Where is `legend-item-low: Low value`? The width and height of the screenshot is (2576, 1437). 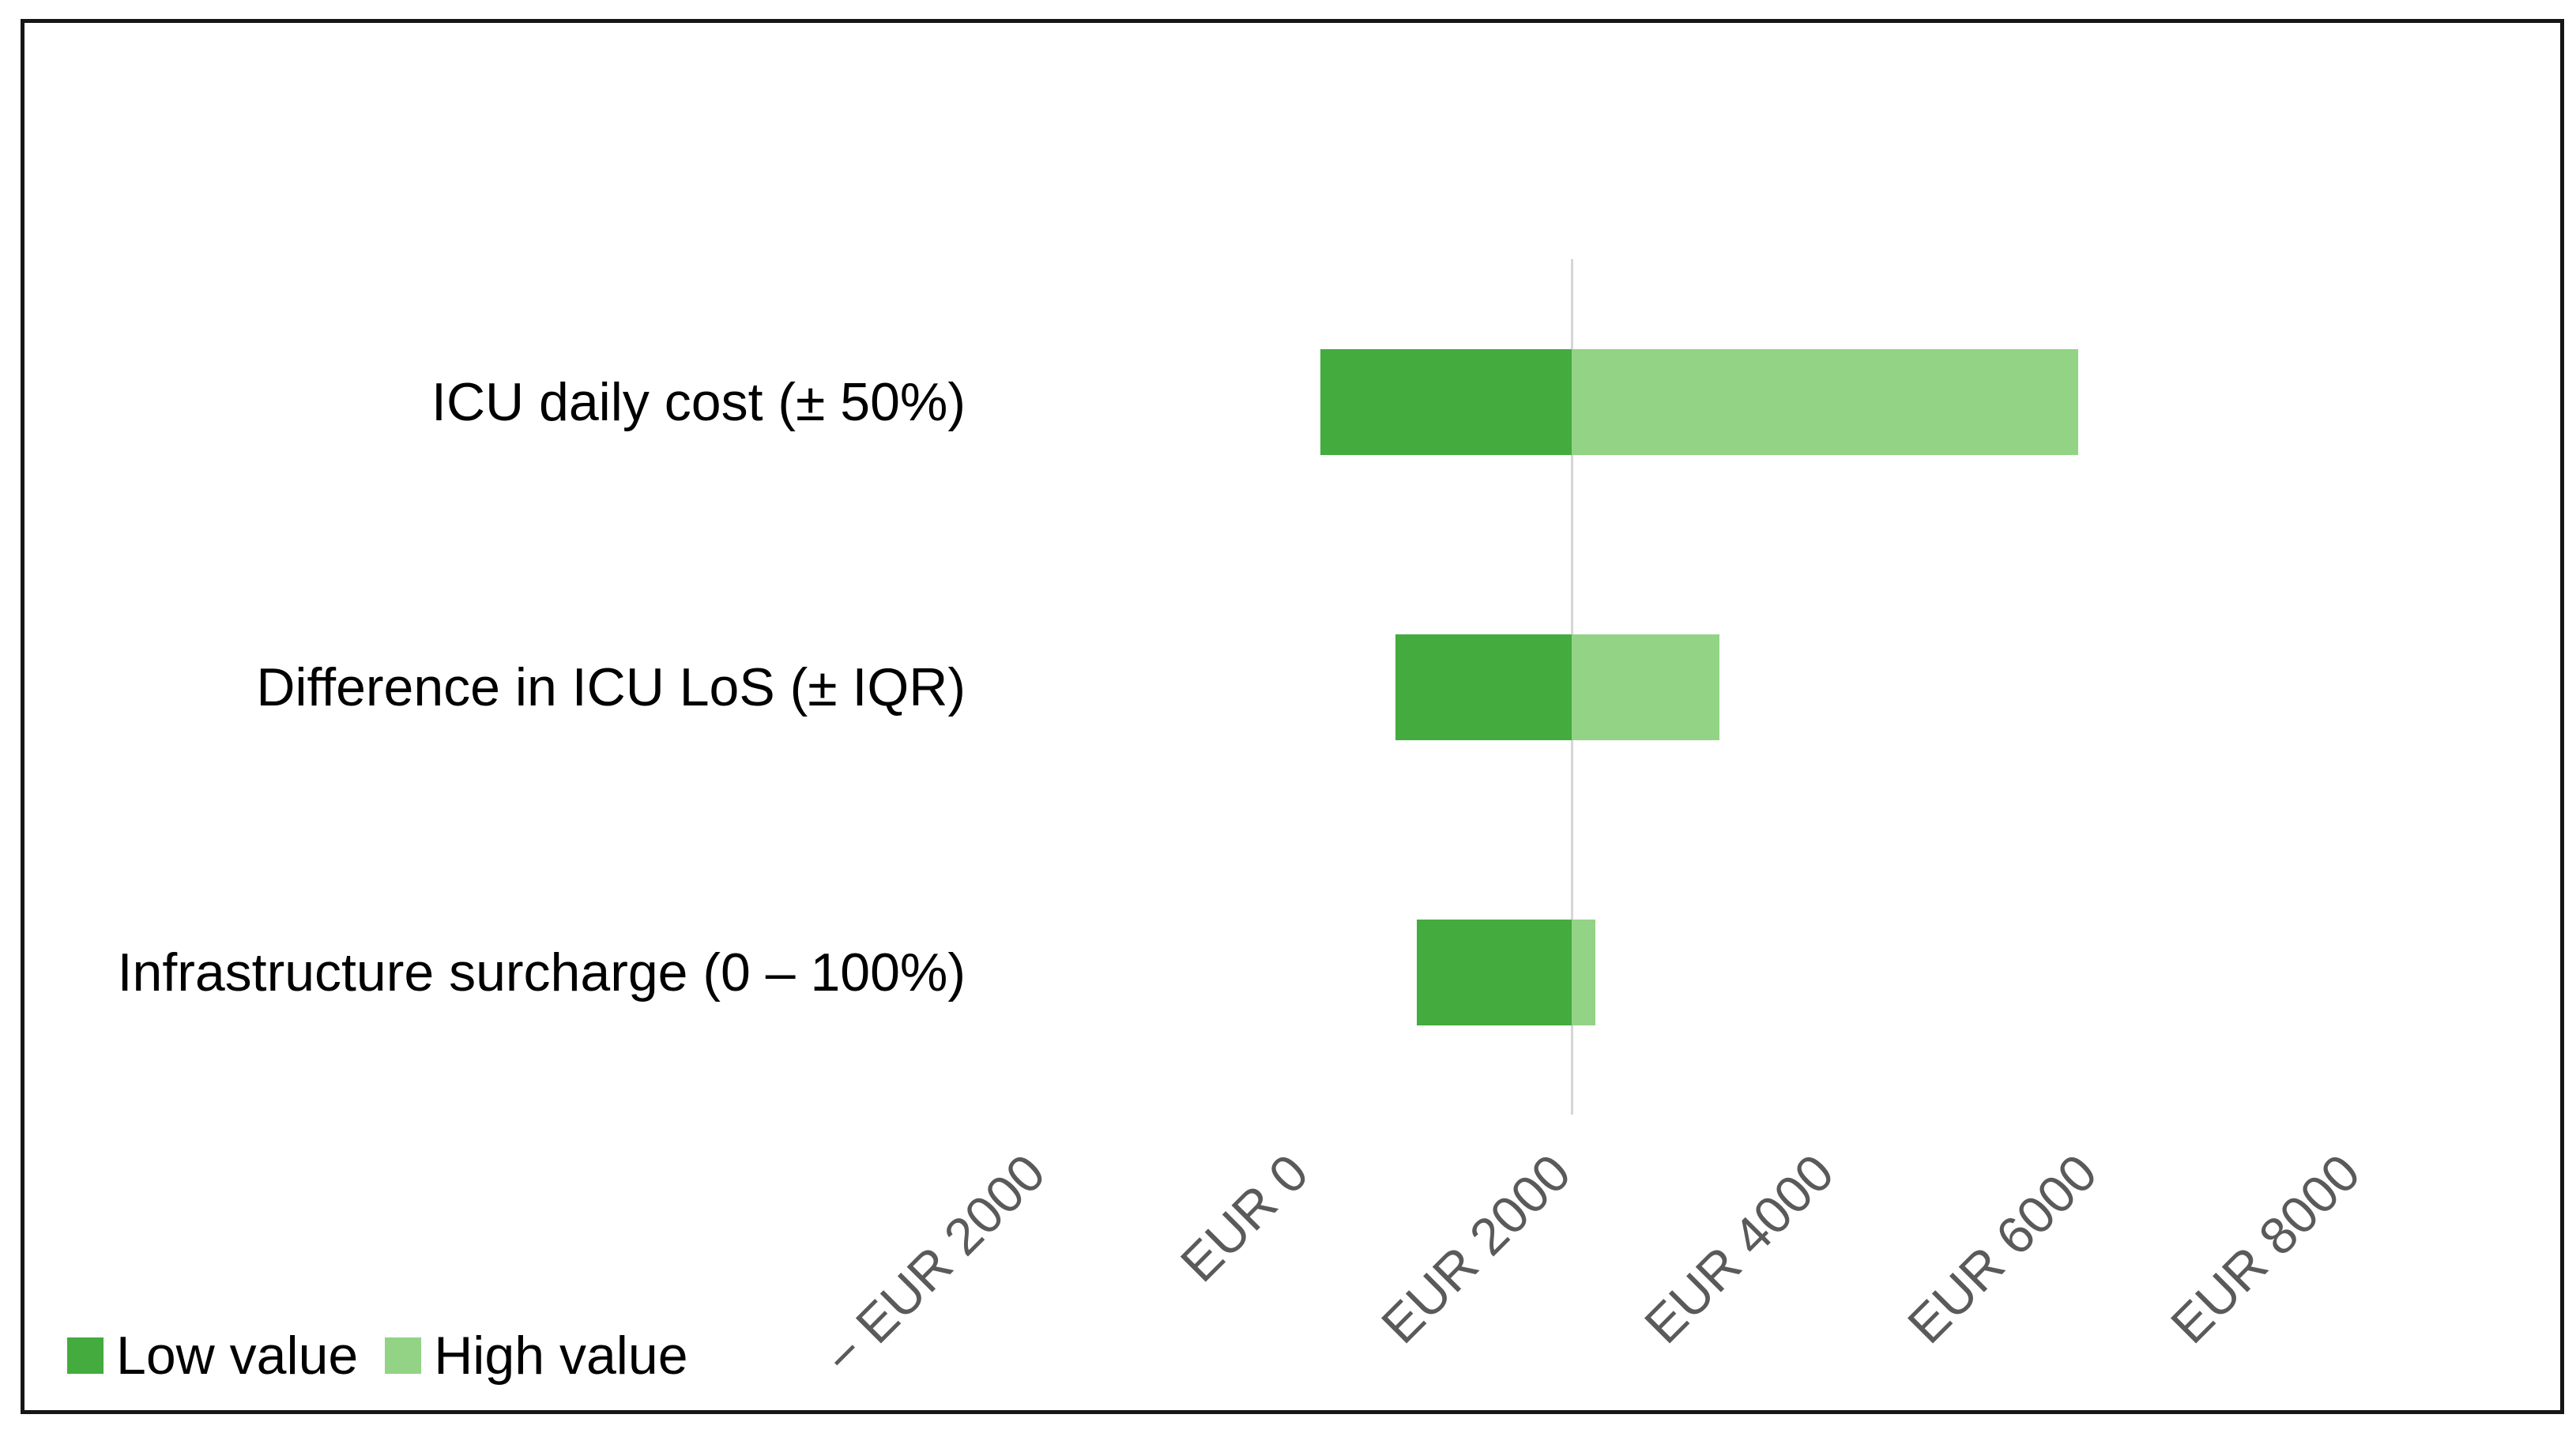
legend-item-low: Low value is located at coordinates (212, 1355).